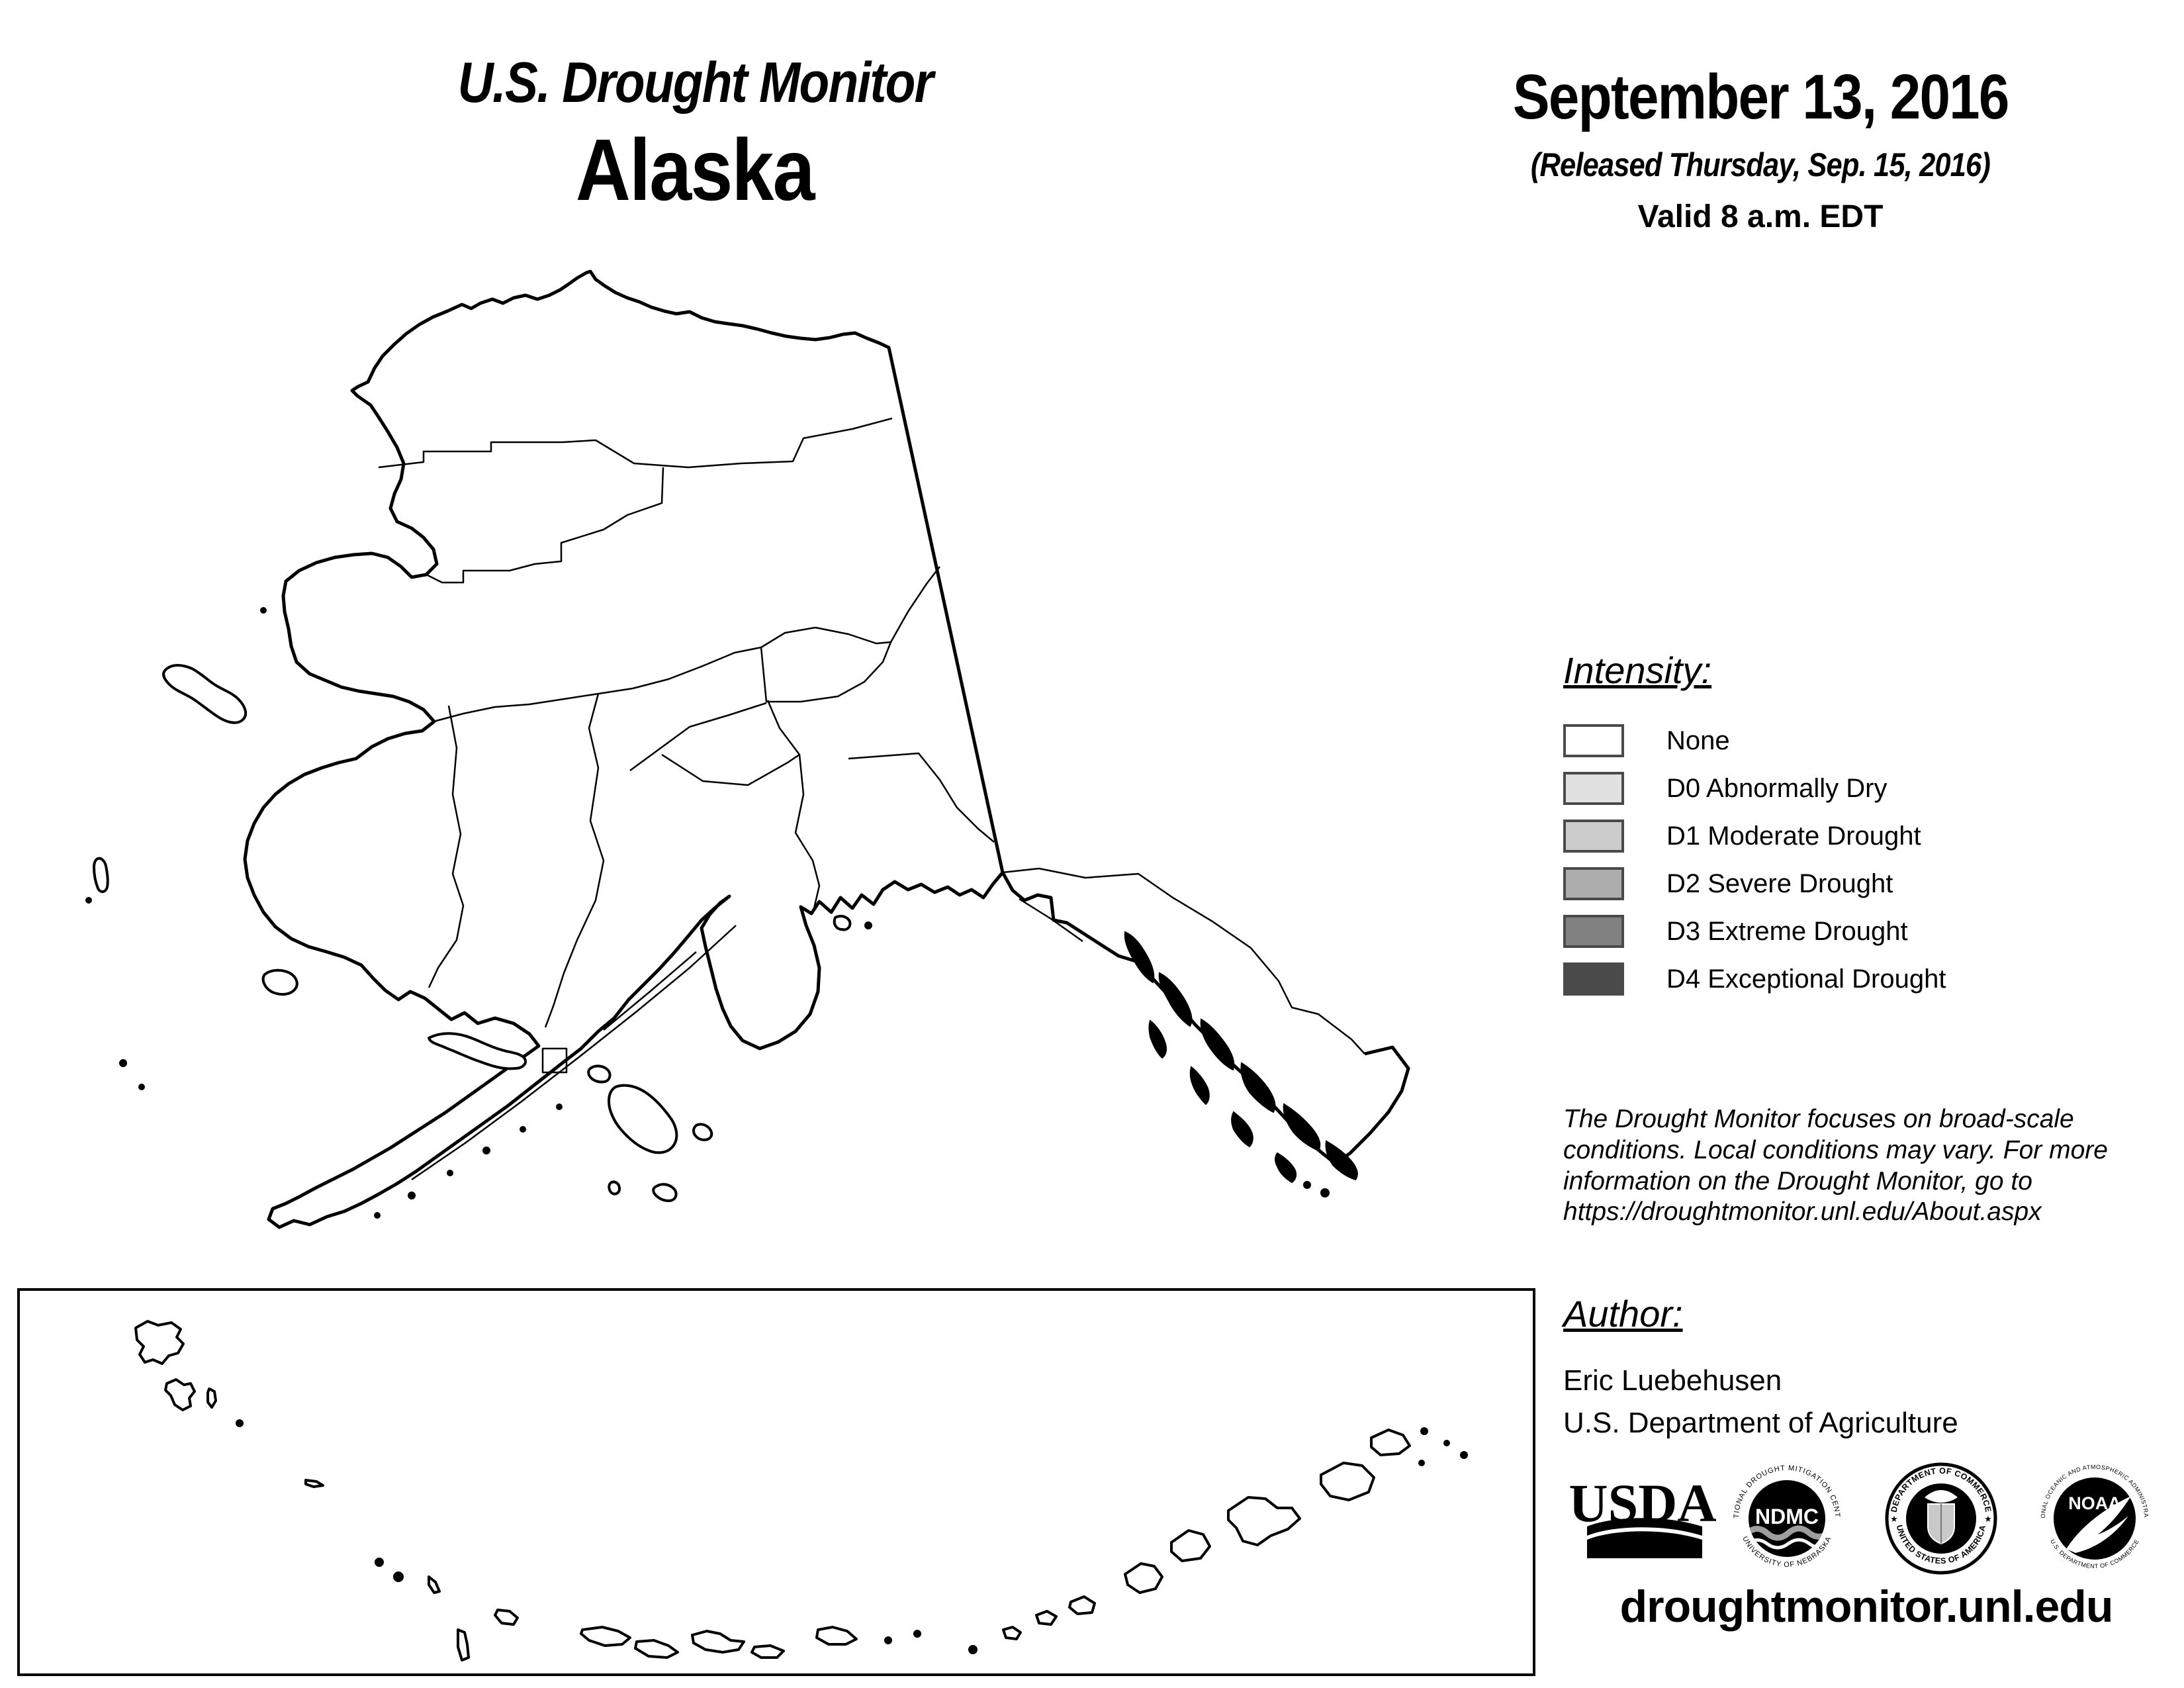 This screenshot has width=2184, height=1688. I want to click on st-lawrence-island, so click(205, 694).